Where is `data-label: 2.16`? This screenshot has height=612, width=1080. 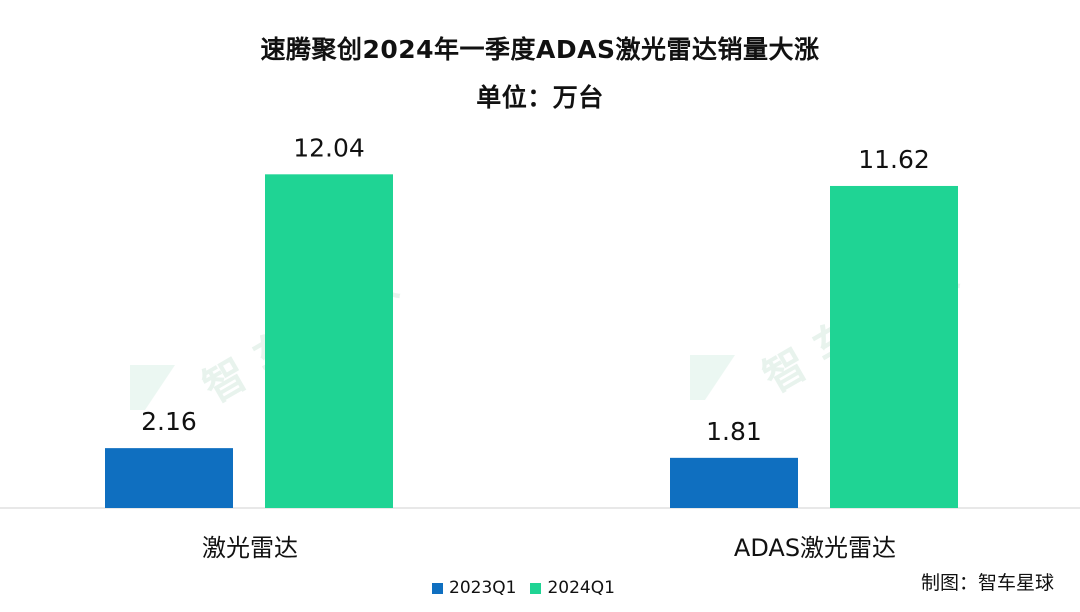
data-label: 2.16 is located at coordinates (169, 421).